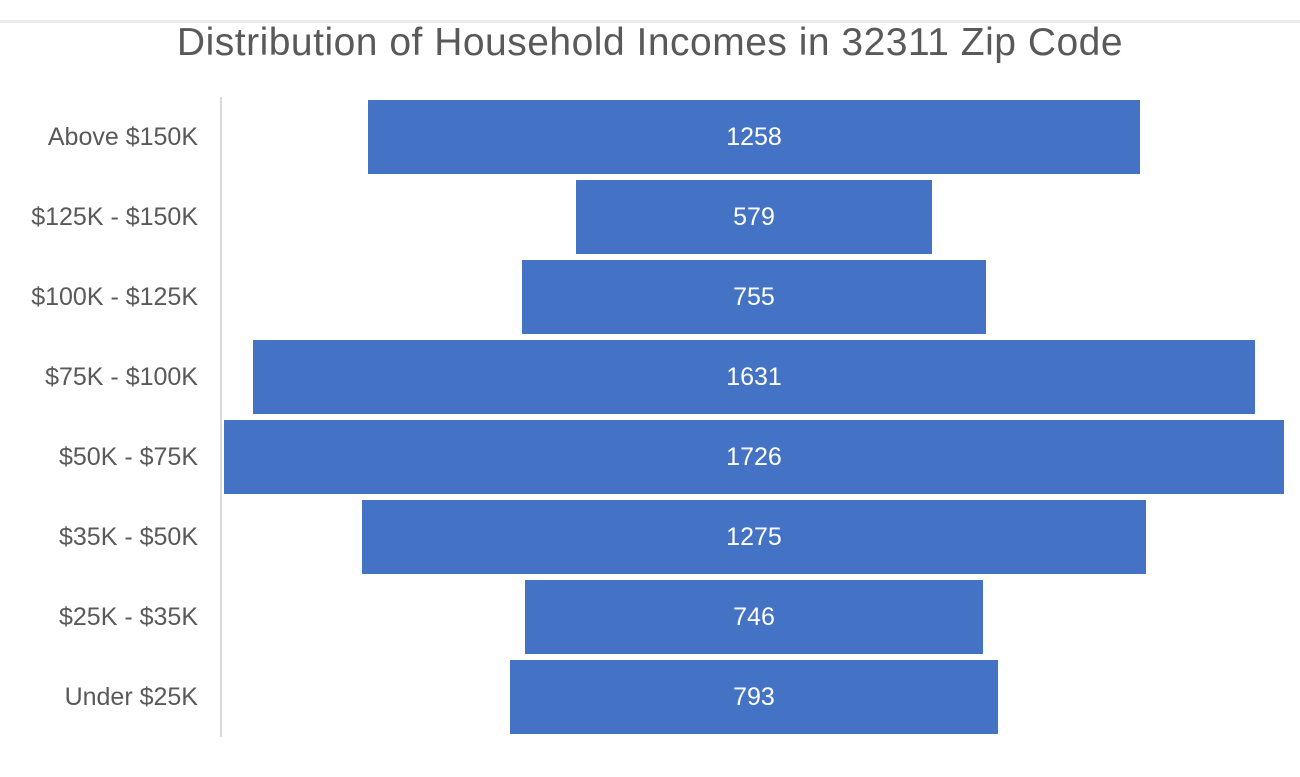 The width and height of the screenshot is (1300, 777). I want to click on chart-row: $50K - $75K 1726, so click(650, 457).